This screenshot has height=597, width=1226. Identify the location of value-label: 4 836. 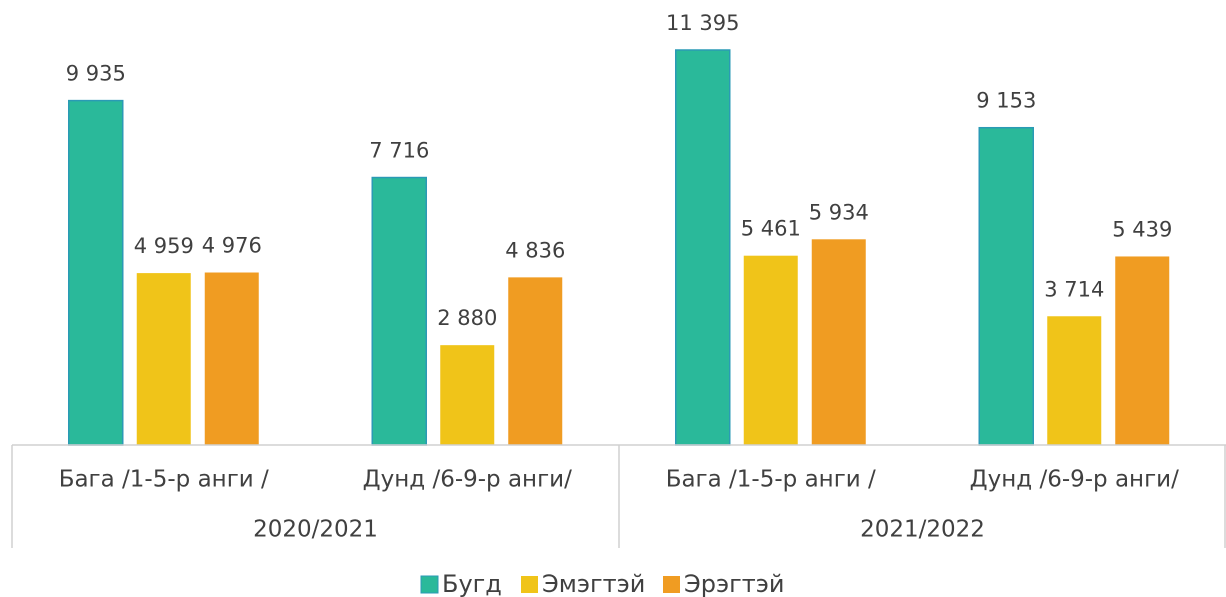
(535, 250).